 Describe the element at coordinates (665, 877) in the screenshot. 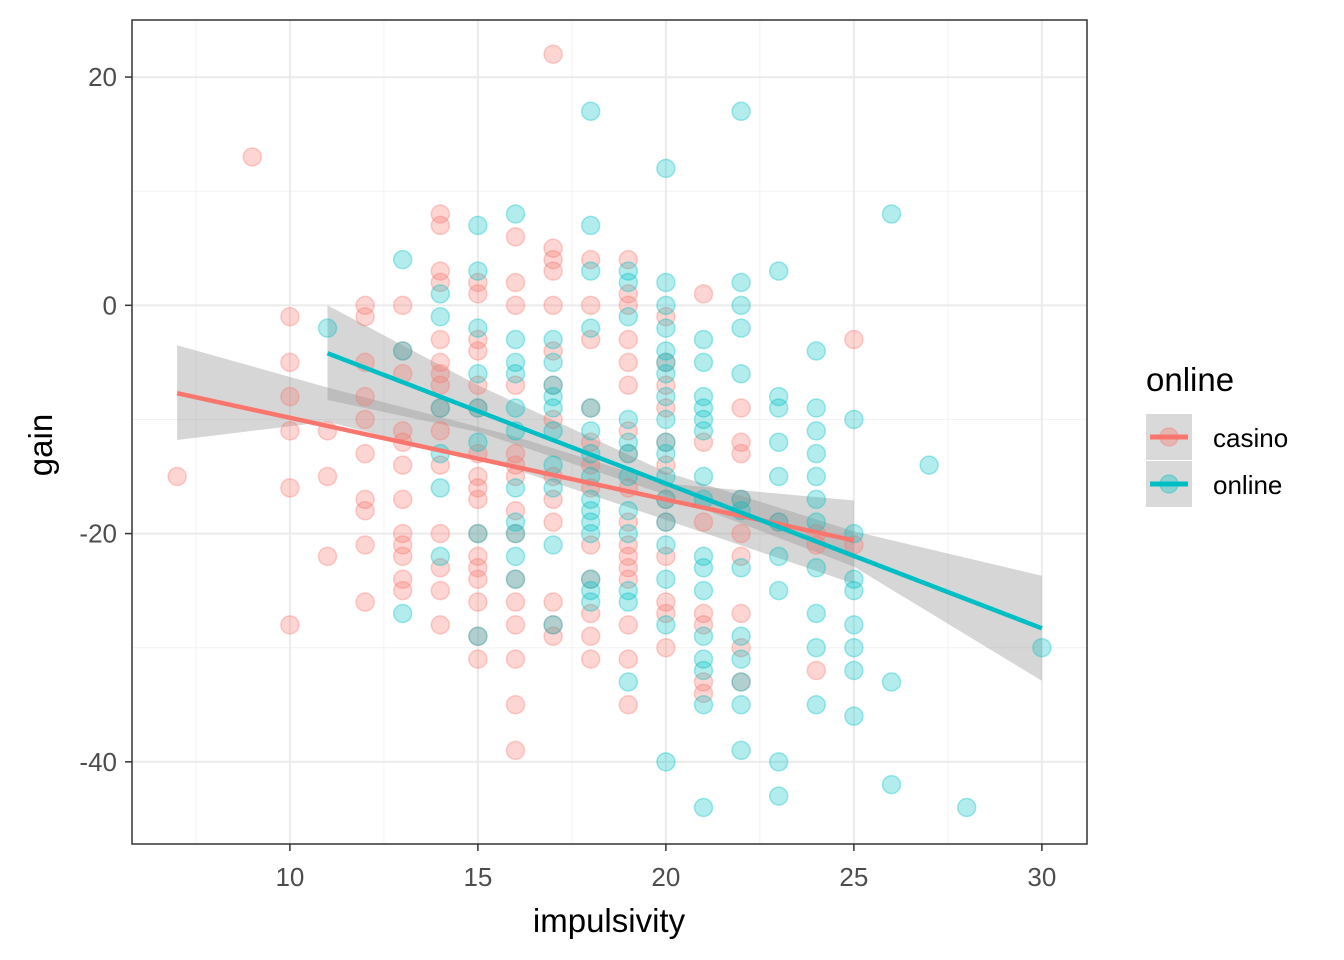

I see `x-tick-label: 20` at that location.